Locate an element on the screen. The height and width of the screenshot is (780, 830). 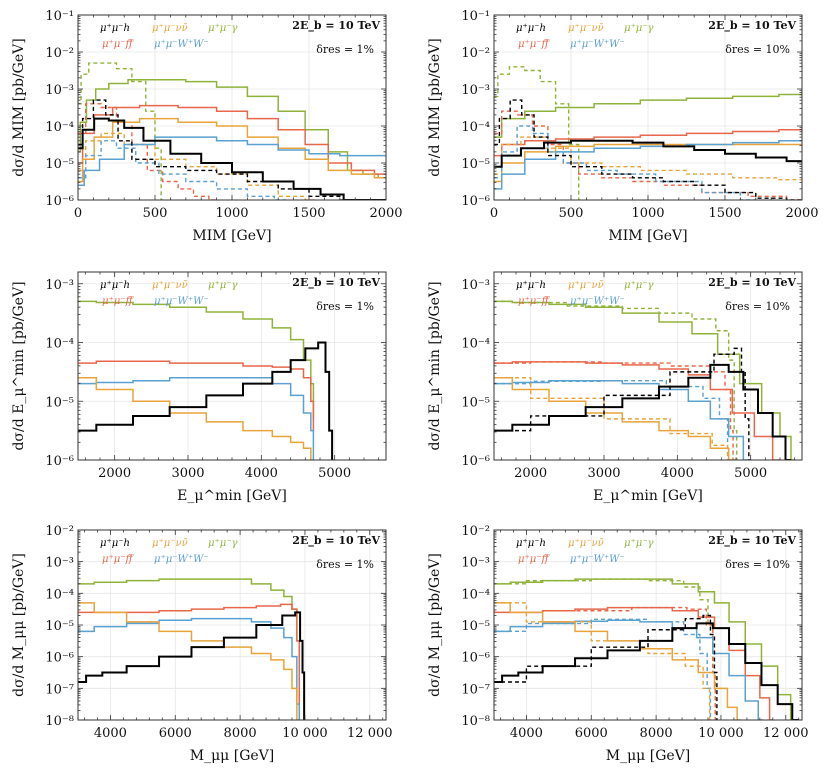
x-axis-label: E_μ^min [GeV] is located at coordinates (232, 496).